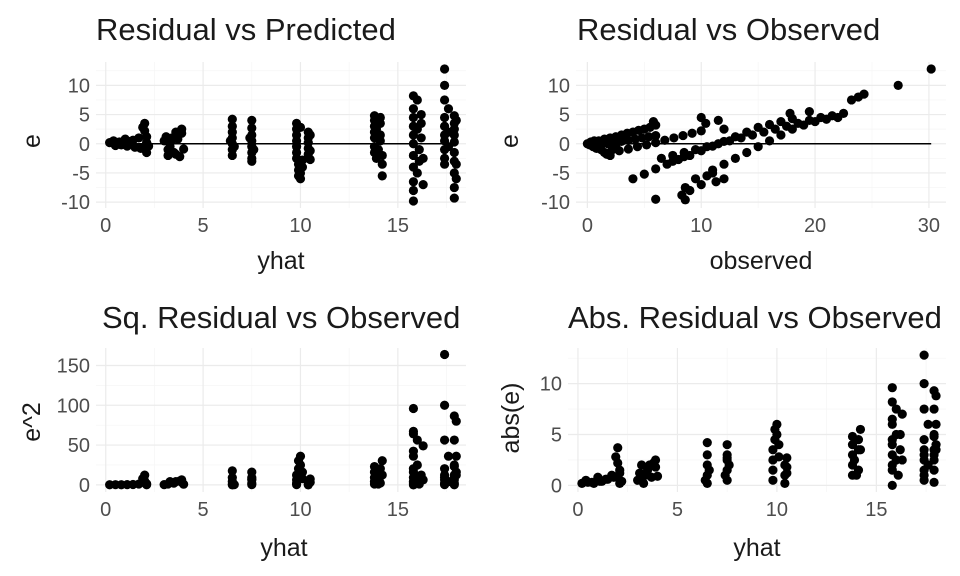 Image resolution: width=960 pixels, height=576 pixels. What do you see at coordinates (281, 317) in the screenshot?
I see `p3-title: Sq. Residual vs Observed` at bounding box center [281, 317].